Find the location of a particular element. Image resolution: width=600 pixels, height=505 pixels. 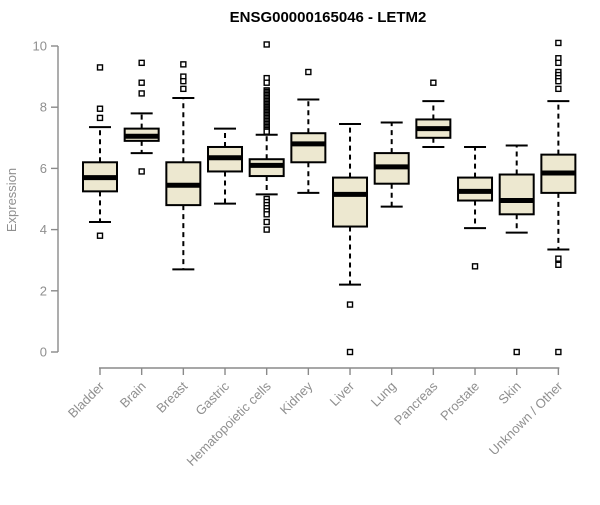

x-category-label: Unknown / Other is located at coordinates (526, 418).